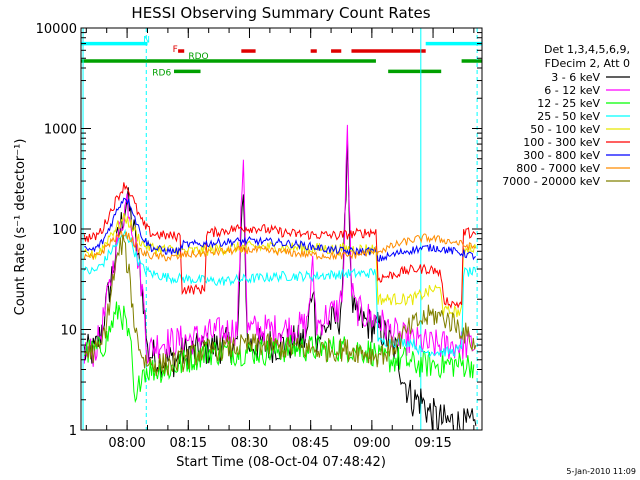  Describe the element at coordinates (432, 443) in the screenshot. I see `x-tick-label: 09:15` at that location.